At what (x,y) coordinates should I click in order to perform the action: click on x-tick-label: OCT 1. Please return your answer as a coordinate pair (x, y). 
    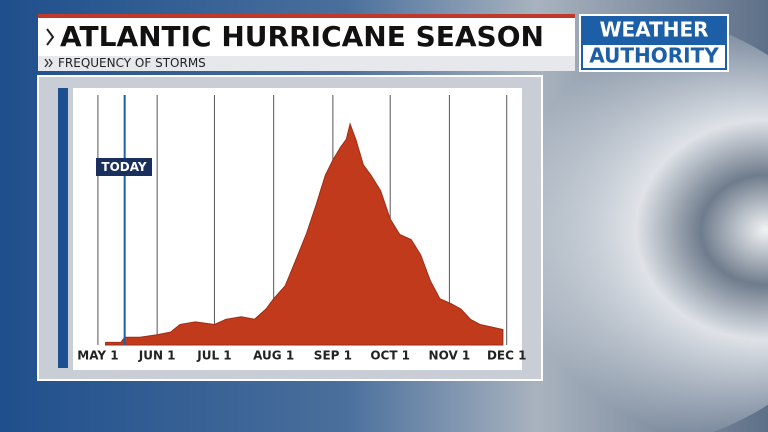
    Looking at the image, I should click on (390, 356).